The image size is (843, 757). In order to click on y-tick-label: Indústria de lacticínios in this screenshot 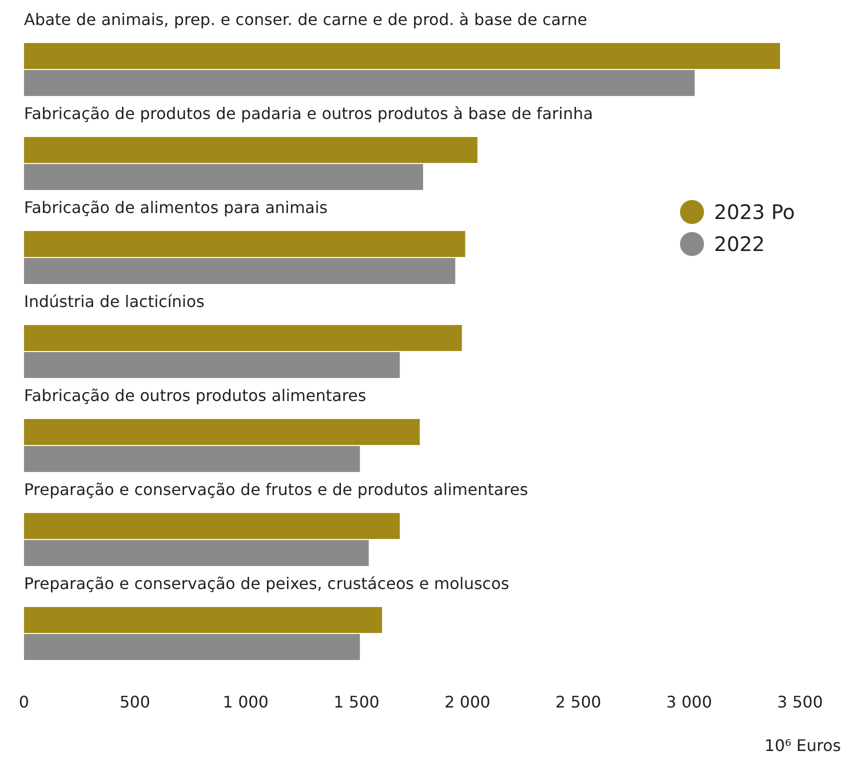, I will do `click(114, 301)`.